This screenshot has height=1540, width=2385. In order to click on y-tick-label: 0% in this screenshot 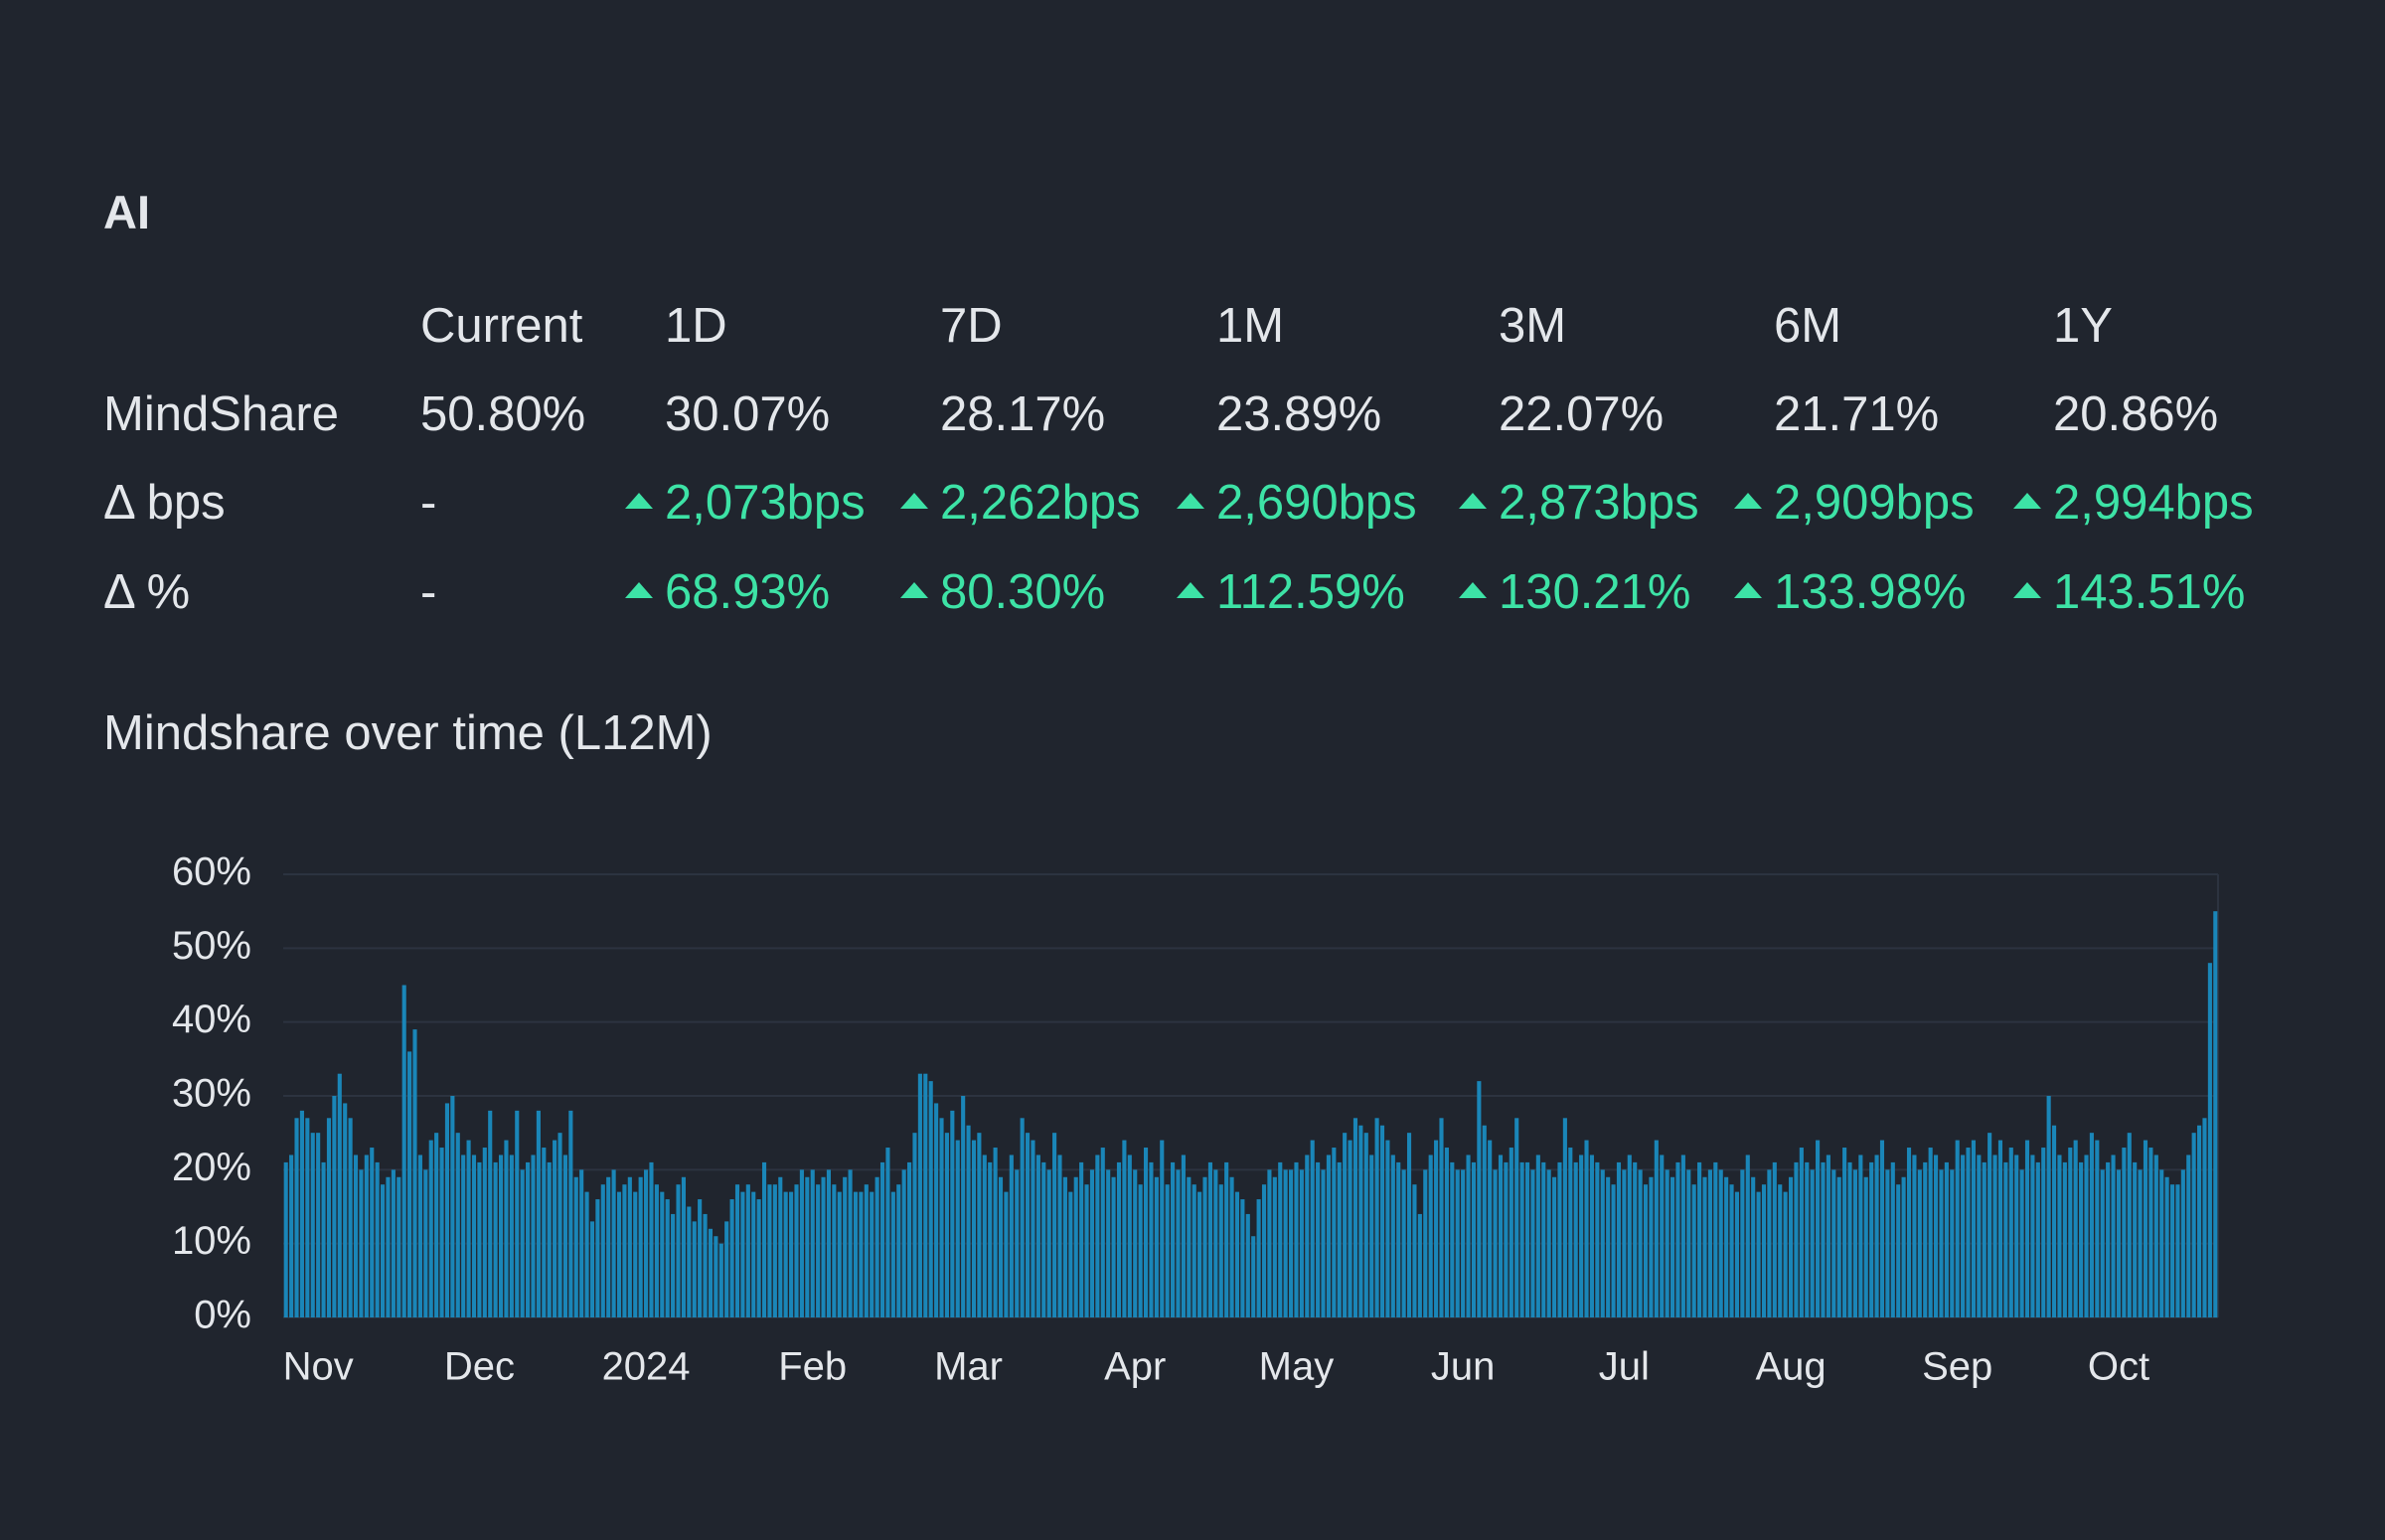, I will do `click(222, 1315)`.